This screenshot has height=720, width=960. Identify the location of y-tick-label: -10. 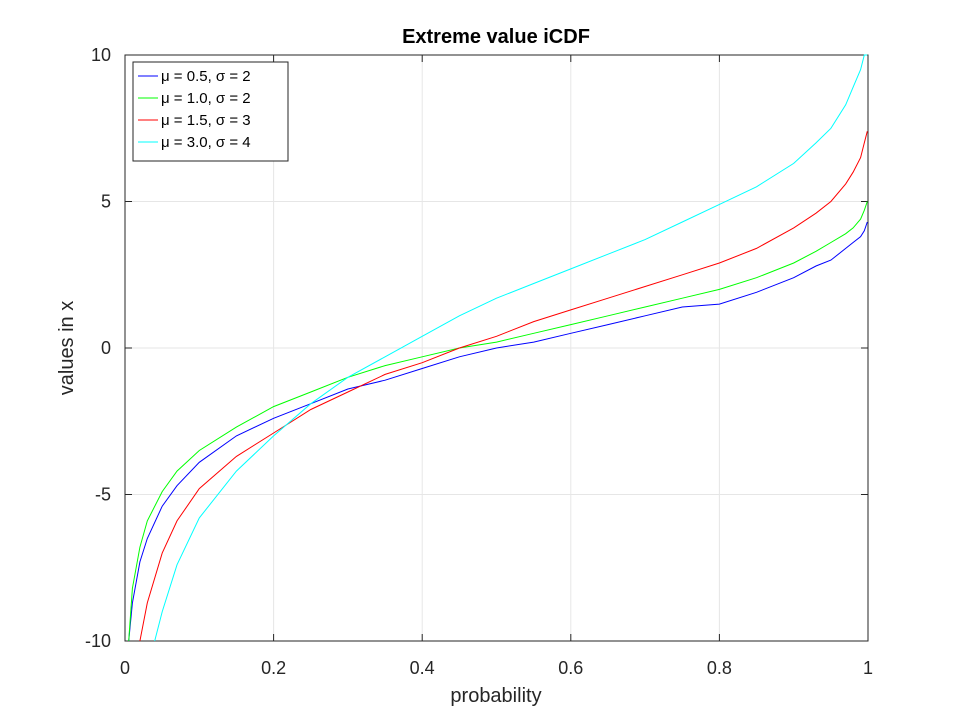
(98, 641).